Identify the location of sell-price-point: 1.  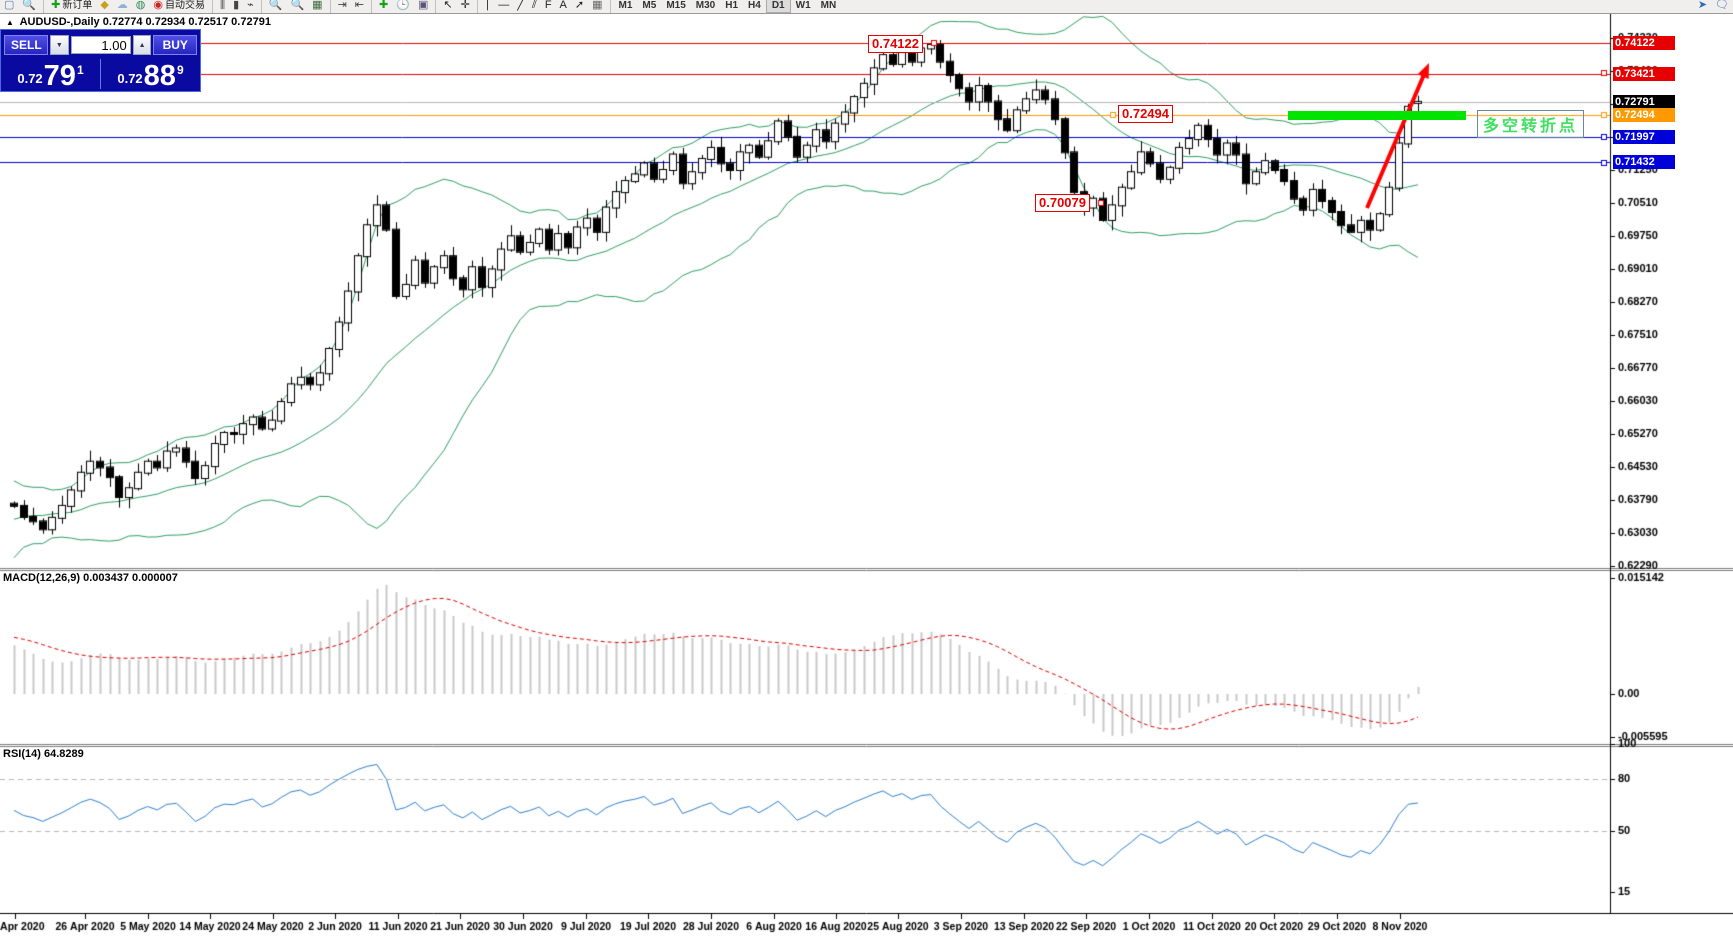
(80, 70).